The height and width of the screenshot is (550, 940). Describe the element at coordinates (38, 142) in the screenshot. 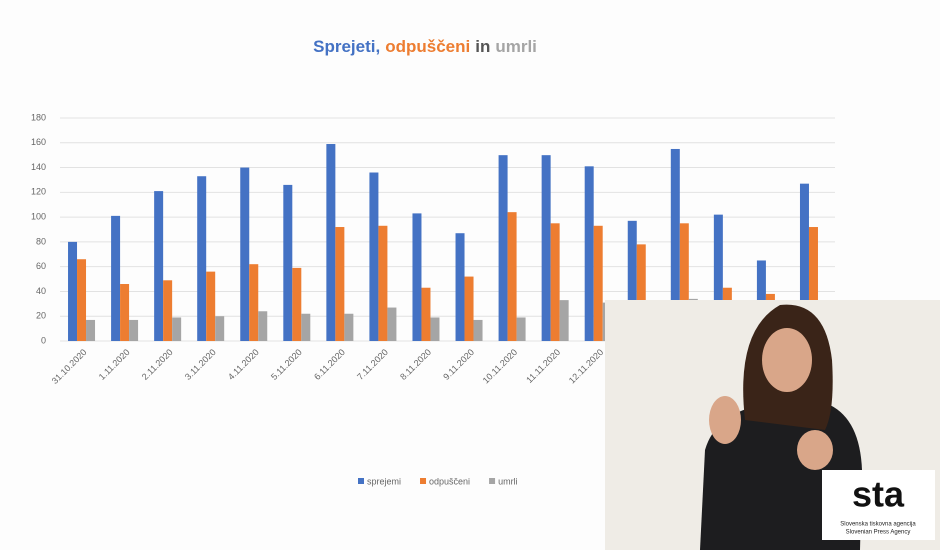

I see `y-tick-label: 160` at that location.